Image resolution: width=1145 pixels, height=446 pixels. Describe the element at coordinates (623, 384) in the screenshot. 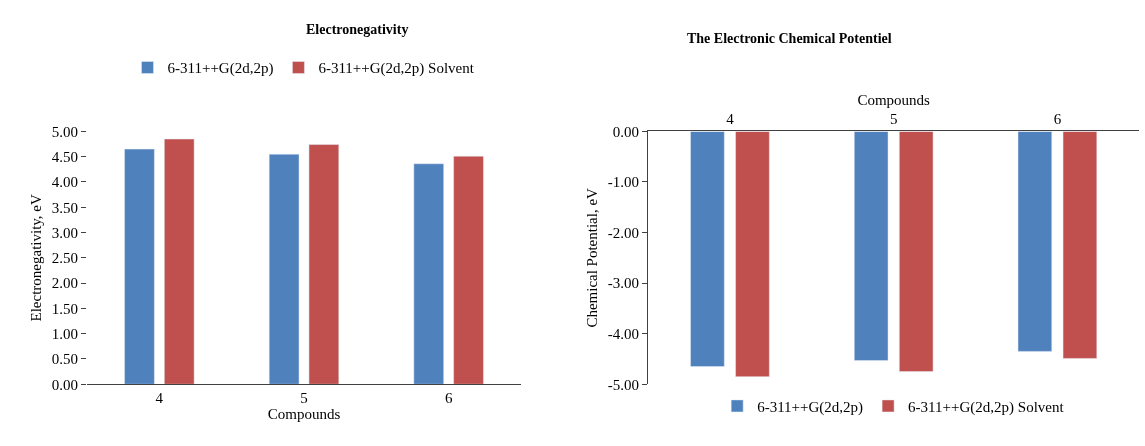

I see `y-tick-label: -5.00` at that location.